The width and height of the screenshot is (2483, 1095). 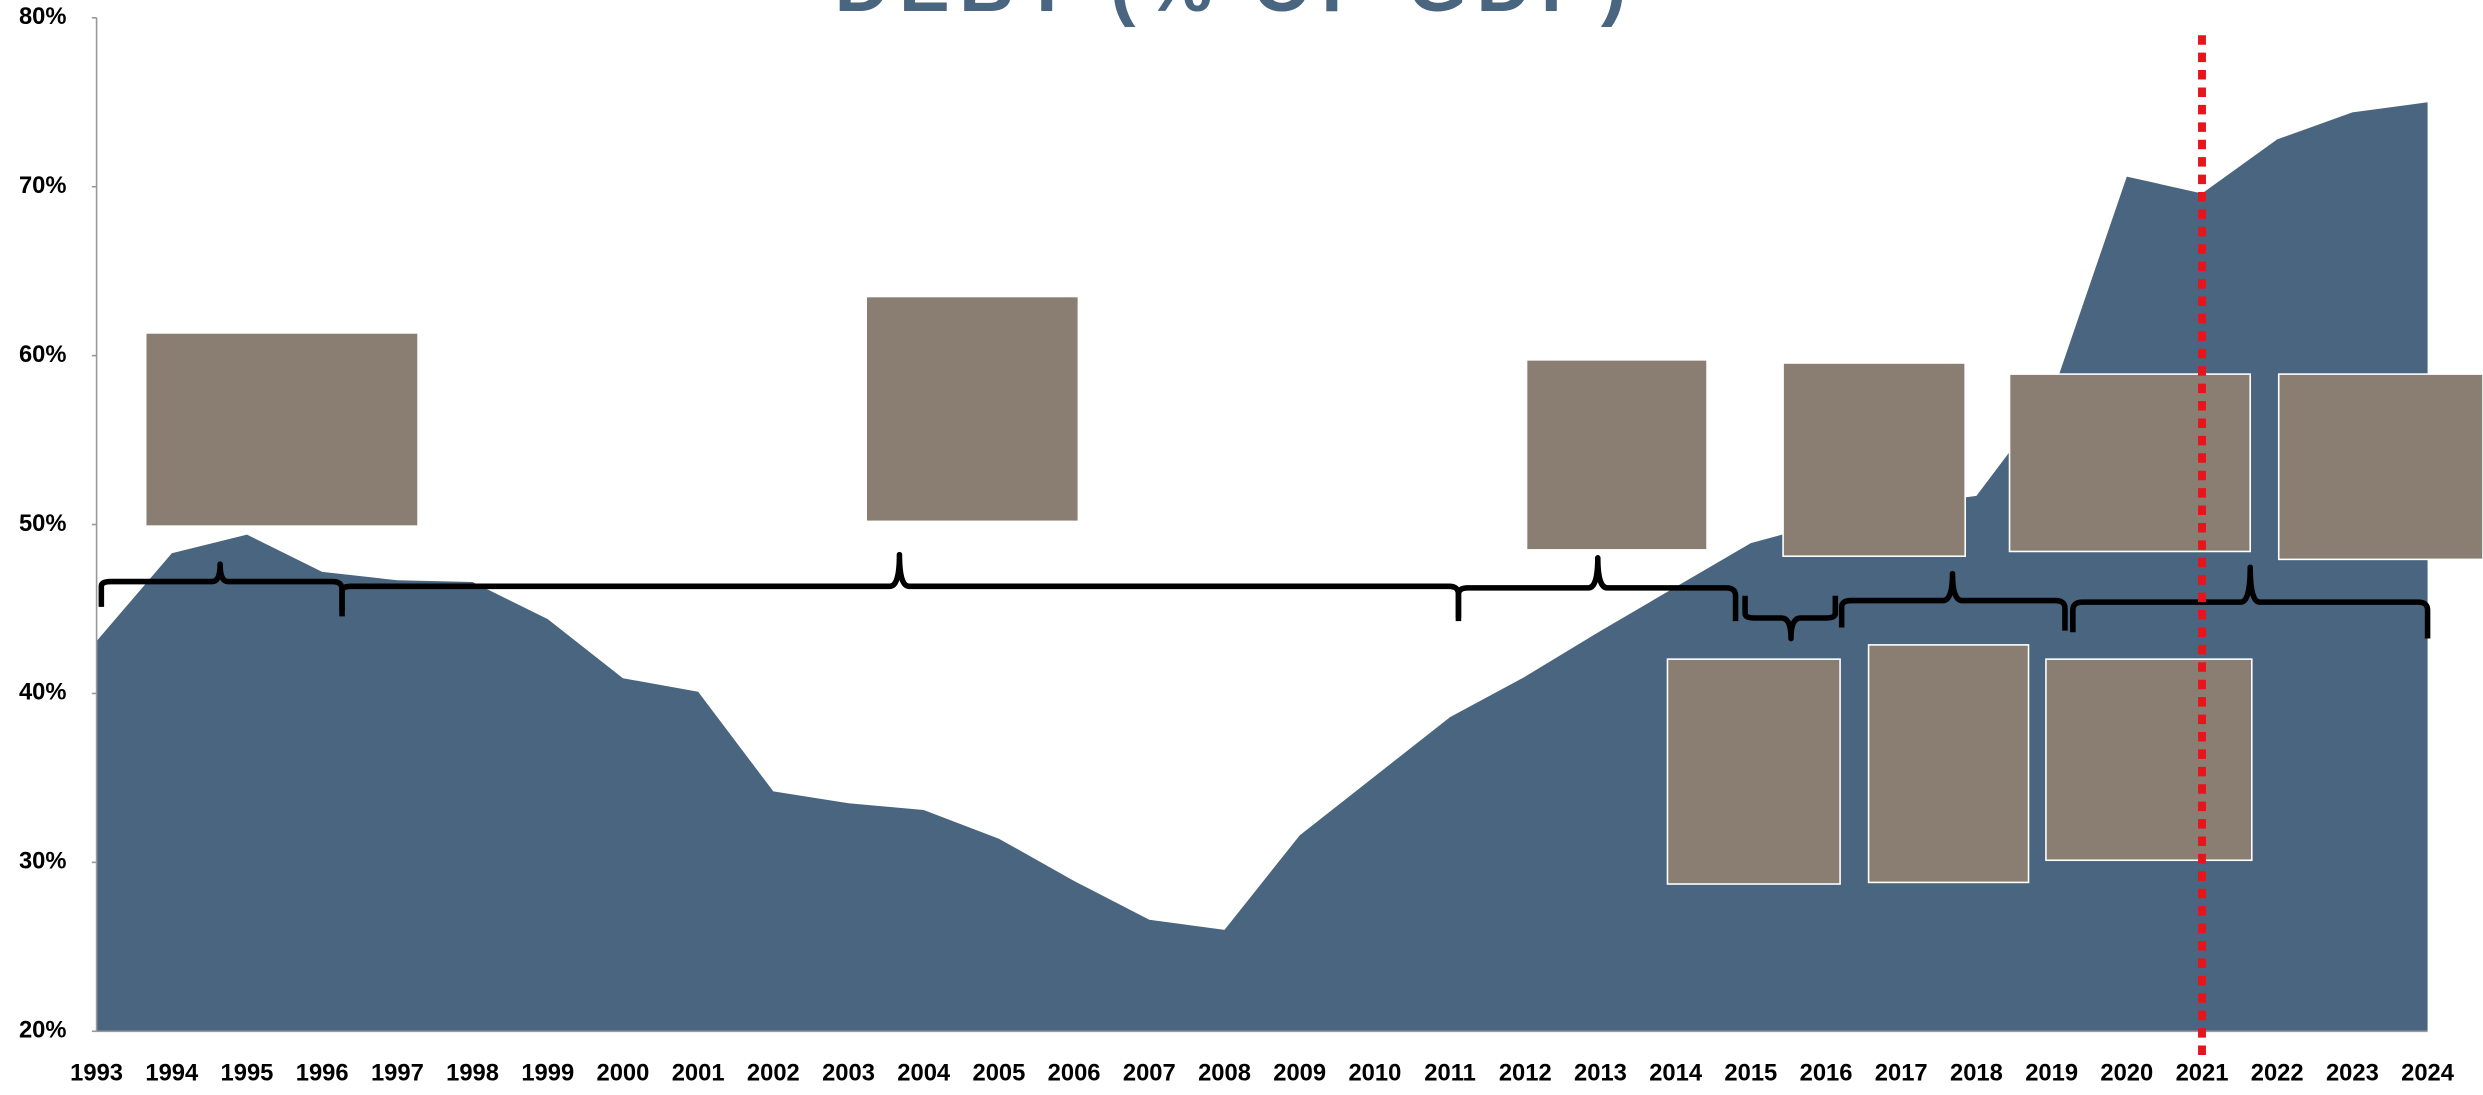 What do you see at coordinates (472, 1072) in the screenshot?
I see `x-tick-label: 1998` at bounding box center [472, 1072].